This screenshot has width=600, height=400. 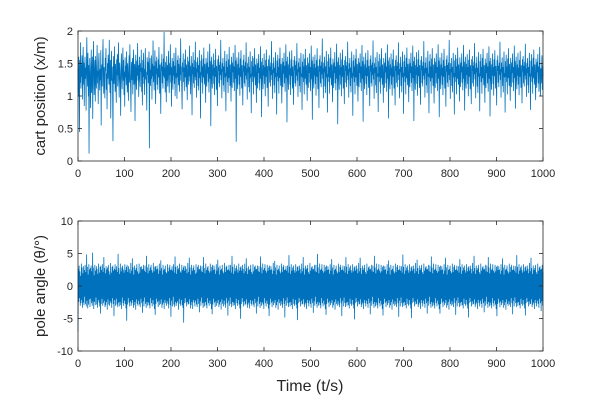 What do you see at coordinates (65, 65) in the screenshot?
I see `y-tick-label: 1.5` at bounding box center [65, 65].